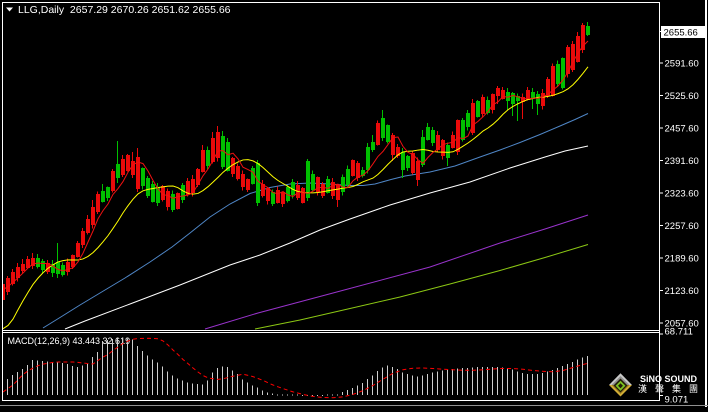 The height and width of the screenshot is (412, 708). Describe the element at coordinates (679, 332) in the screenshot. I see `svg-text: 68.711` at that location.